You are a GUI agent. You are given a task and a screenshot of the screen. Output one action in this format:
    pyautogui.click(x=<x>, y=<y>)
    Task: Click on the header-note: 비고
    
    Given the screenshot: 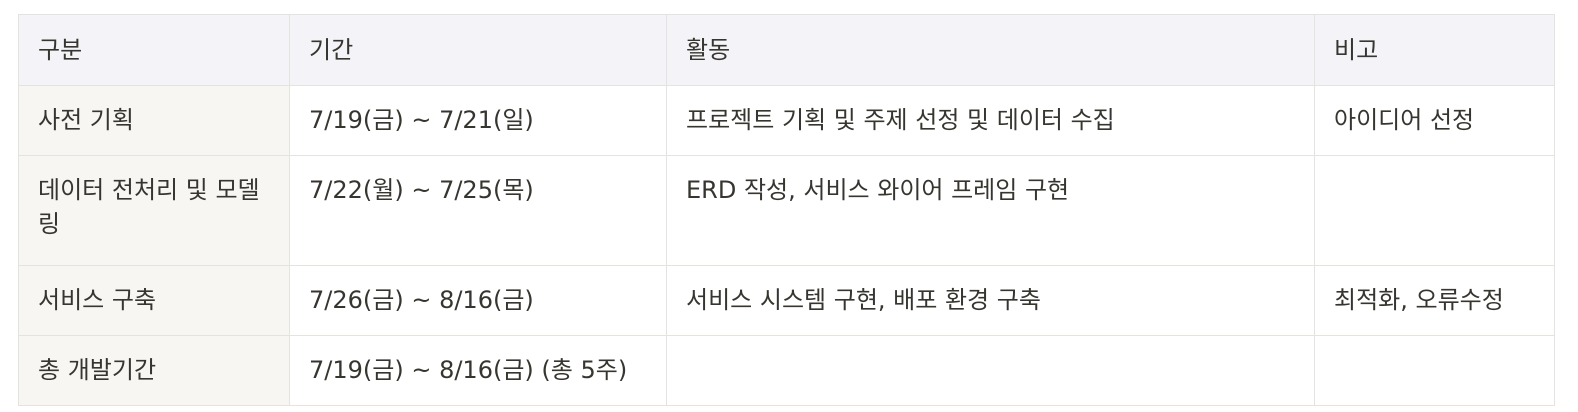 What is the action you would take?
    pyautogui.click(x=1434, y=50)
    